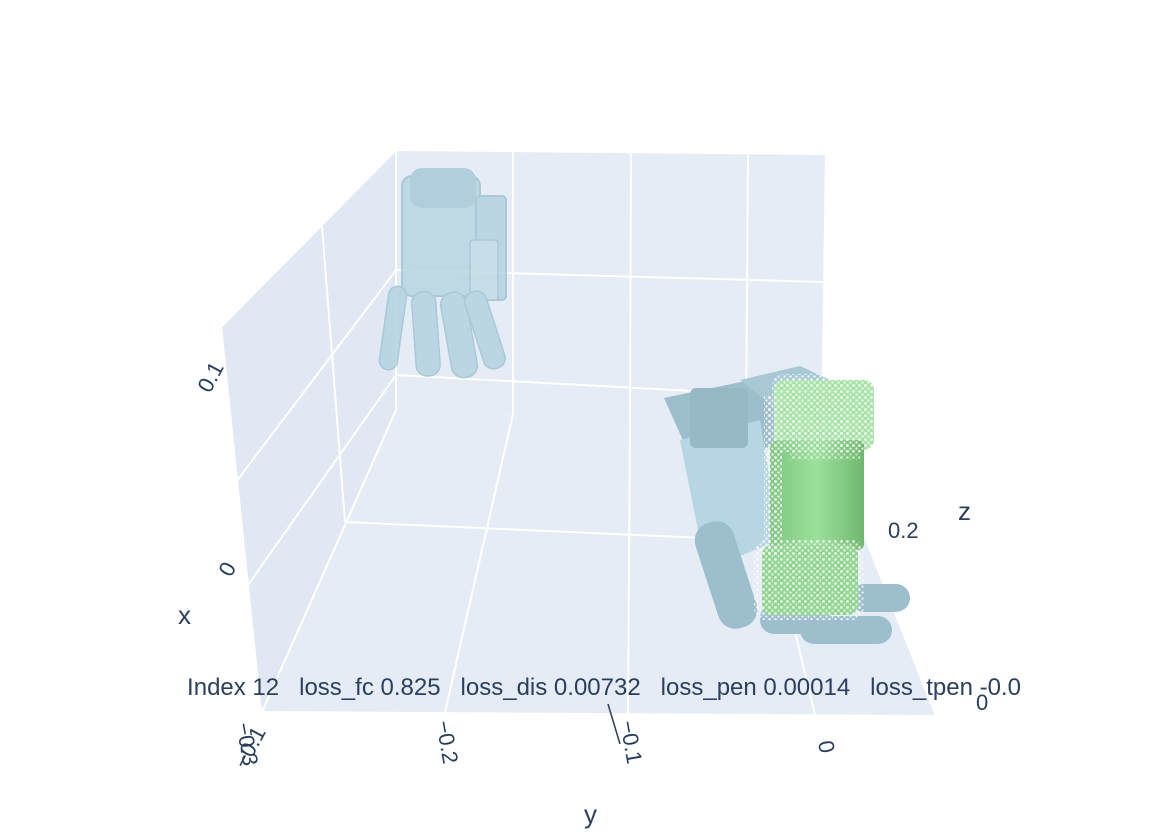 The height and width of the screenshot is (836, 1172). Describe the element at coordinates (184, 615) in the screenshot. I see `x-axis-title: x` at that location.